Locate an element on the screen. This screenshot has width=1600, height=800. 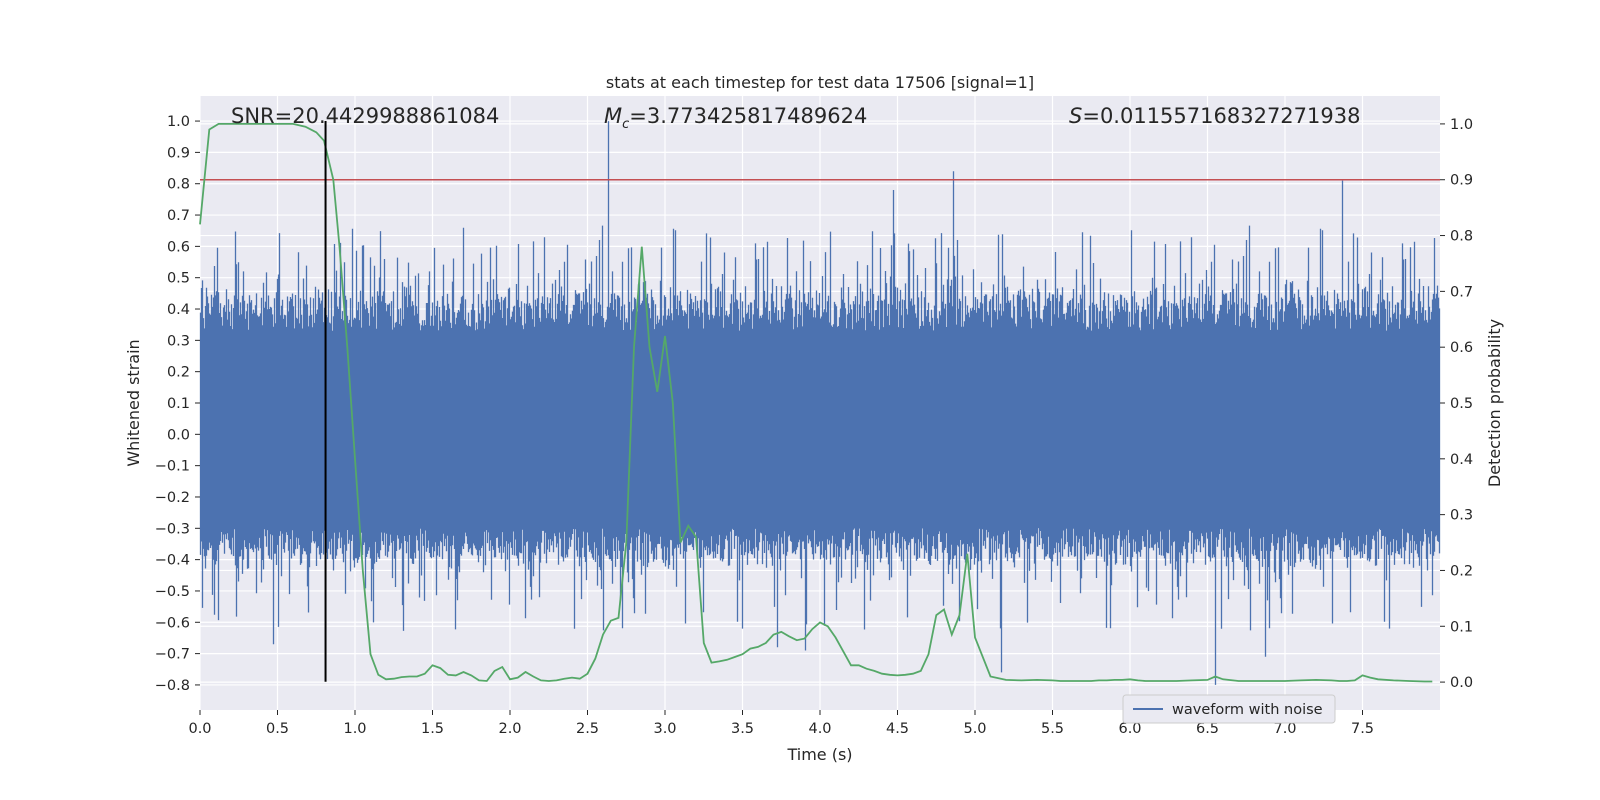
y-left-tick-label: −0.1 is located at coordinates (172, 467).